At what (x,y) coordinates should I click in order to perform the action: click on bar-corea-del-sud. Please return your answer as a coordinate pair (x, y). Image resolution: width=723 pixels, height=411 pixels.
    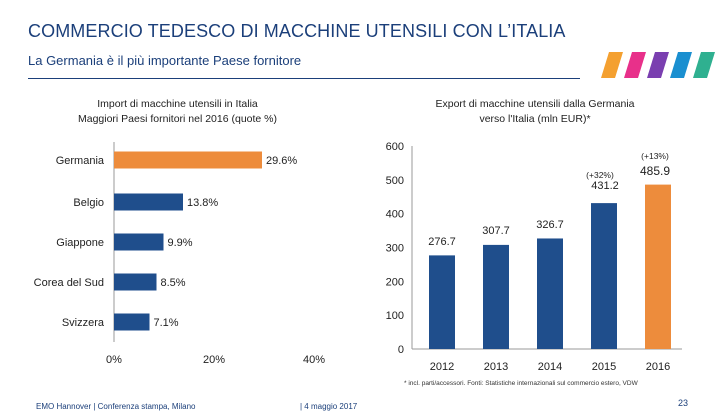
    Looking at the image, I should click on (135, 282).